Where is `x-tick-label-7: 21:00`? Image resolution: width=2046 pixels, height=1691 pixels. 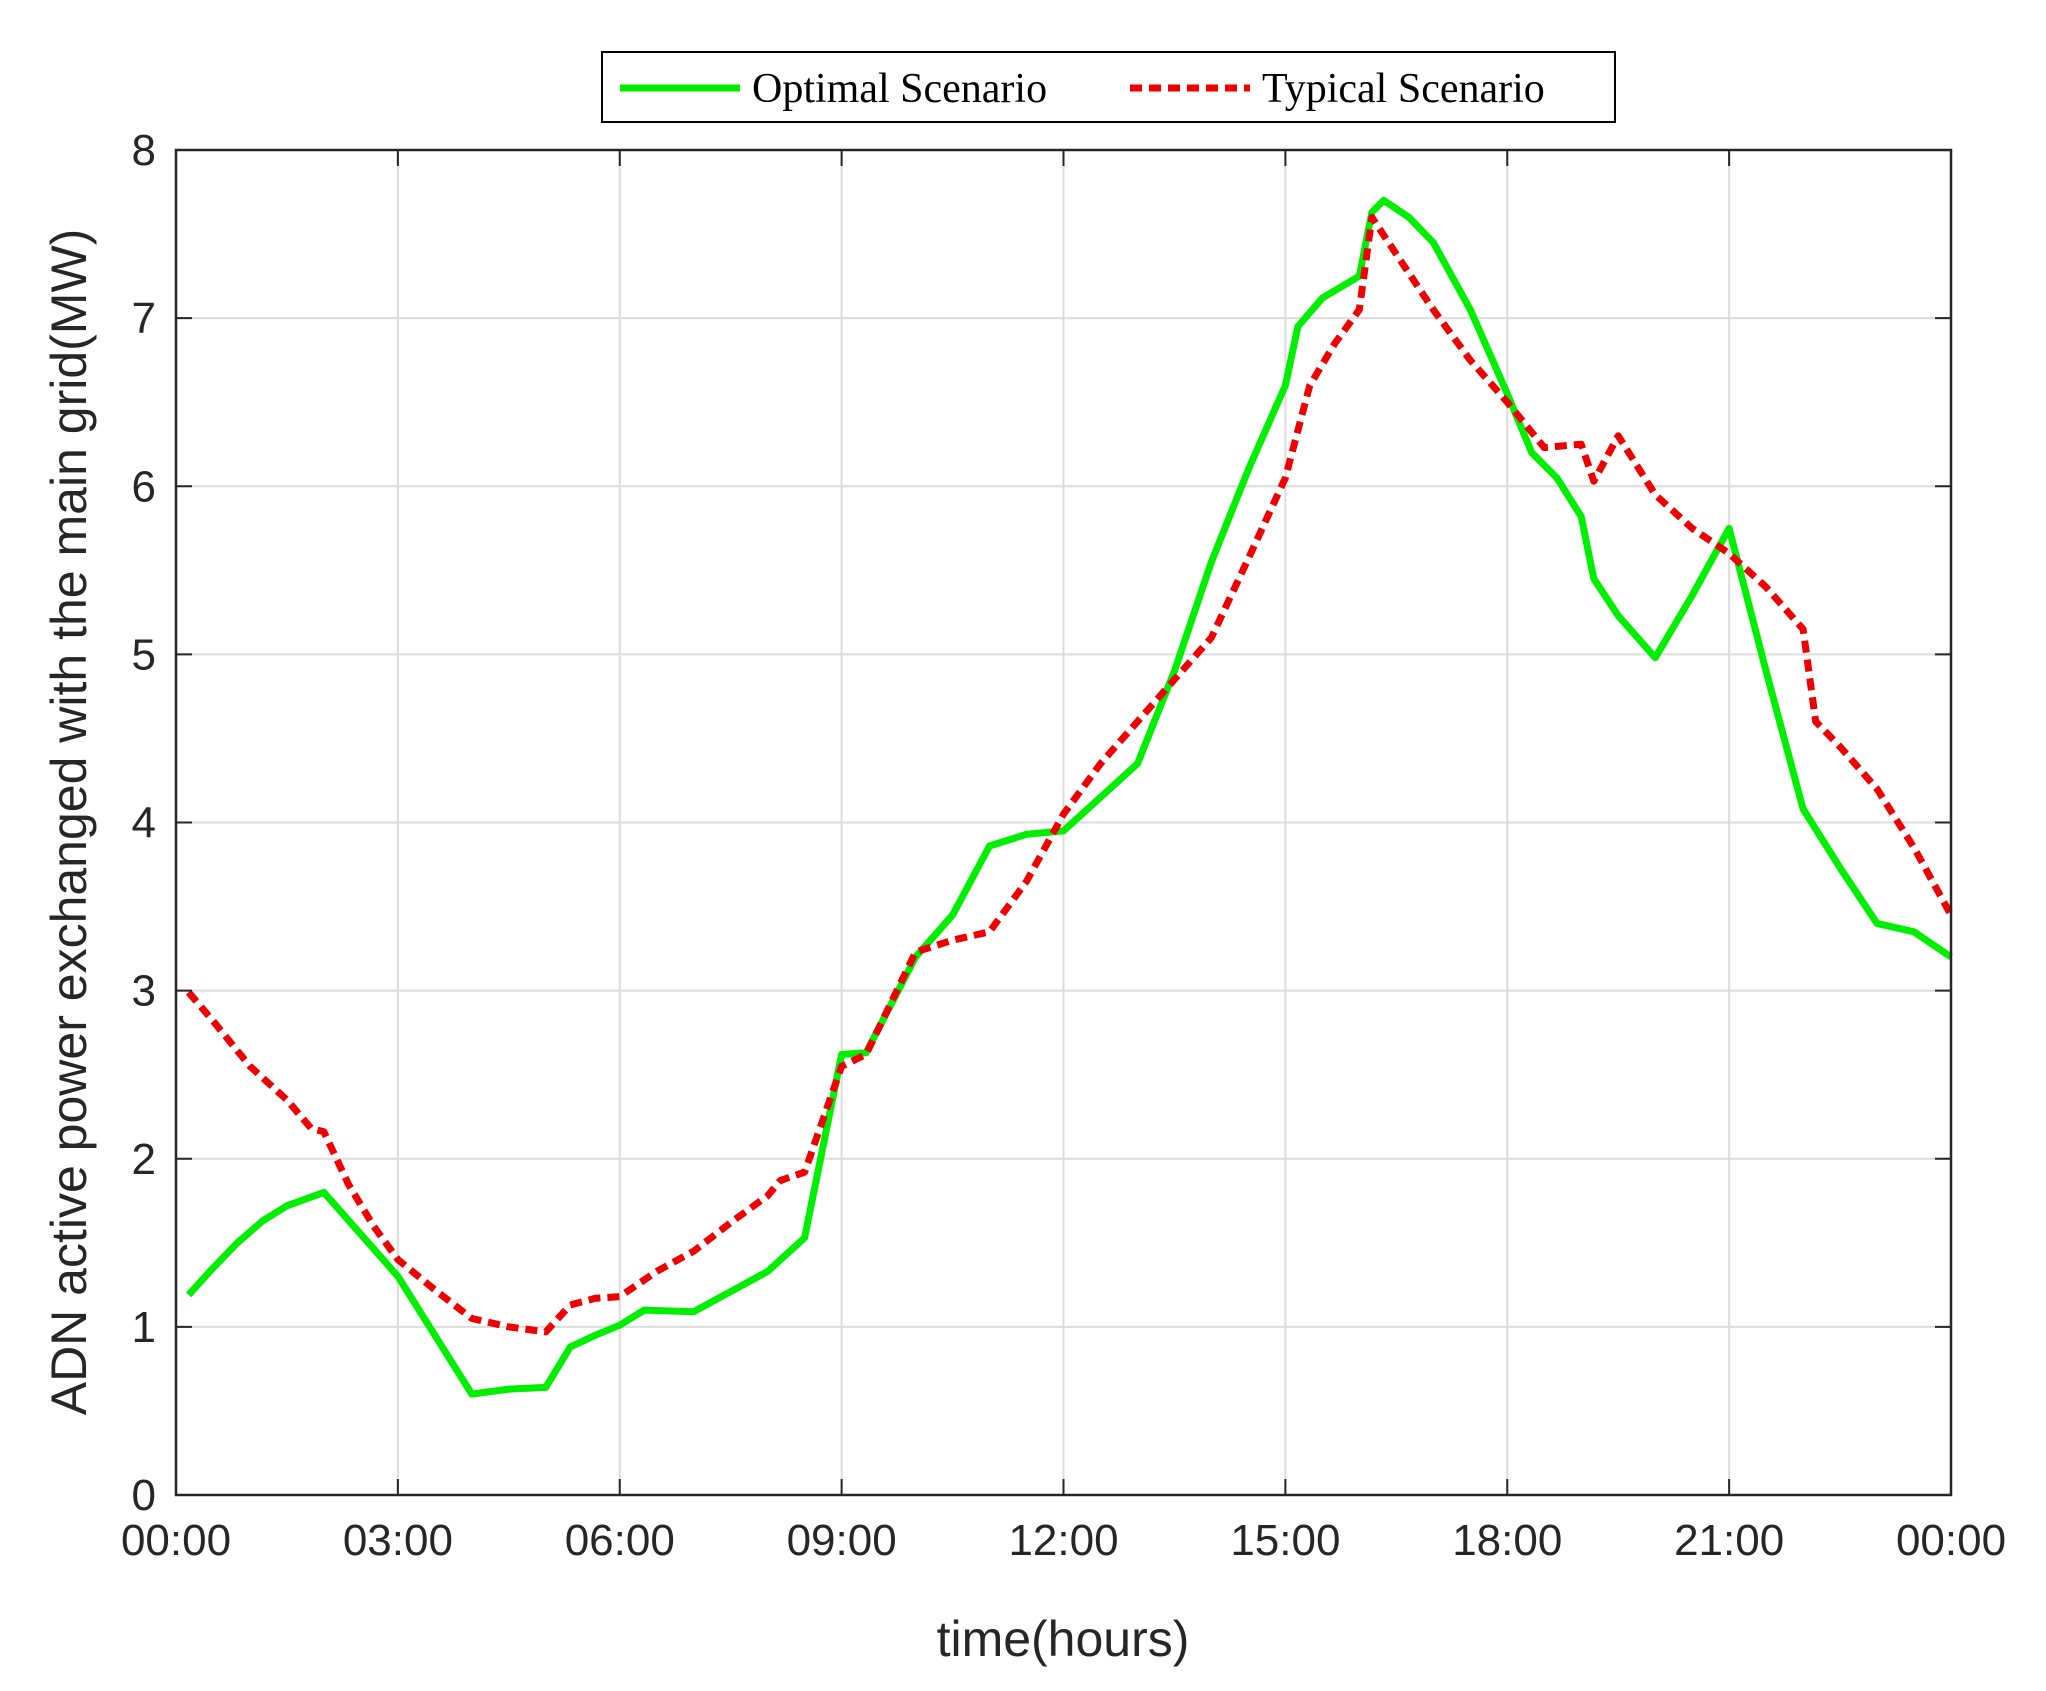
x-tick-label-7: 21:00 is located at coordinates (1729, 1540).